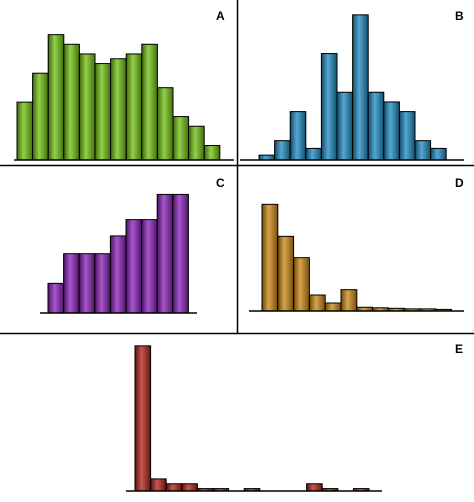 The height and width of the screenshot is (502, 474). Describe the element at coordinates (459, 183) in the screenshot. I see `panel-d-letter: D` at that location.